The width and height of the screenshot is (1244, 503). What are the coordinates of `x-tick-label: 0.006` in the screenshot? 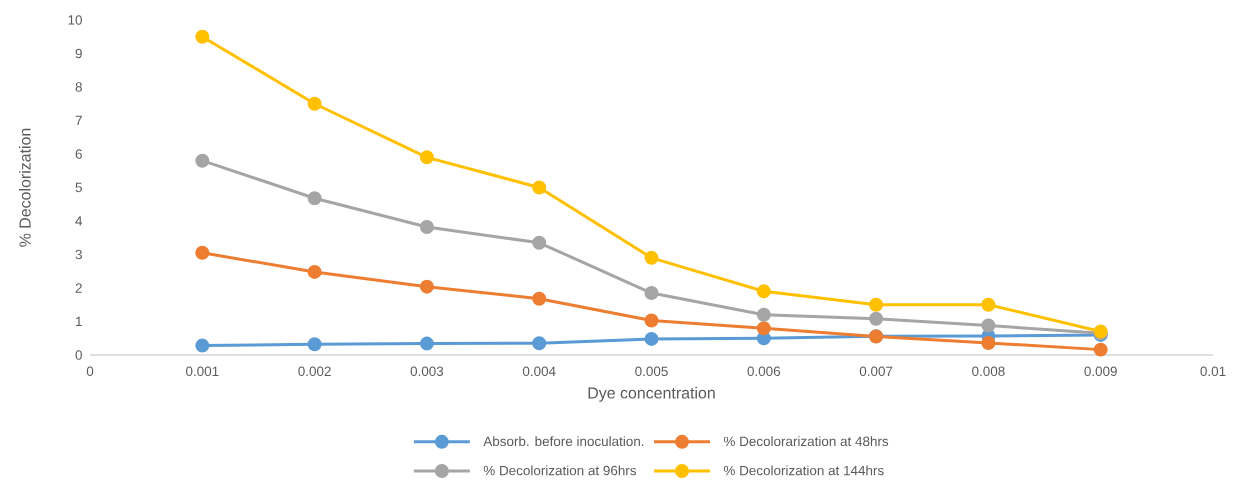 It's located at (764, 371).